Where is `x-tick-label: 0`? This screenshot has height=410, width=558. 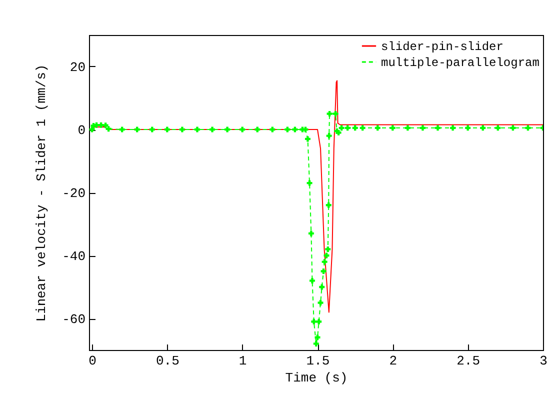
x-tick-label: 0 is located at coordinates (92, 361).